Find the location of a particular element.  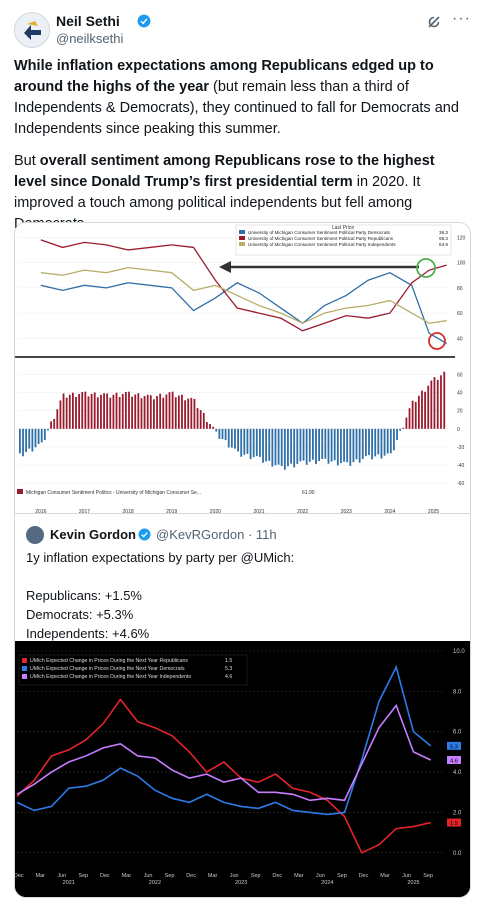

annotation-circle-red is located at coordinates (437, 341).